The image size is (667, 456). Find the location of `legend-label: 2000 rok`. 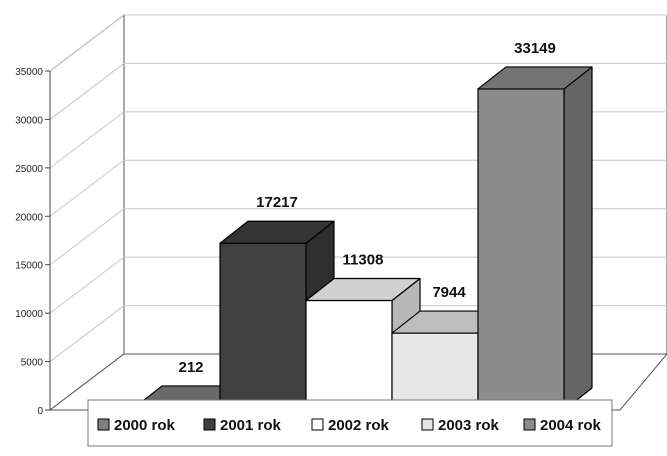

legend-label: 2000 rok is located at coordinates (145, 425).